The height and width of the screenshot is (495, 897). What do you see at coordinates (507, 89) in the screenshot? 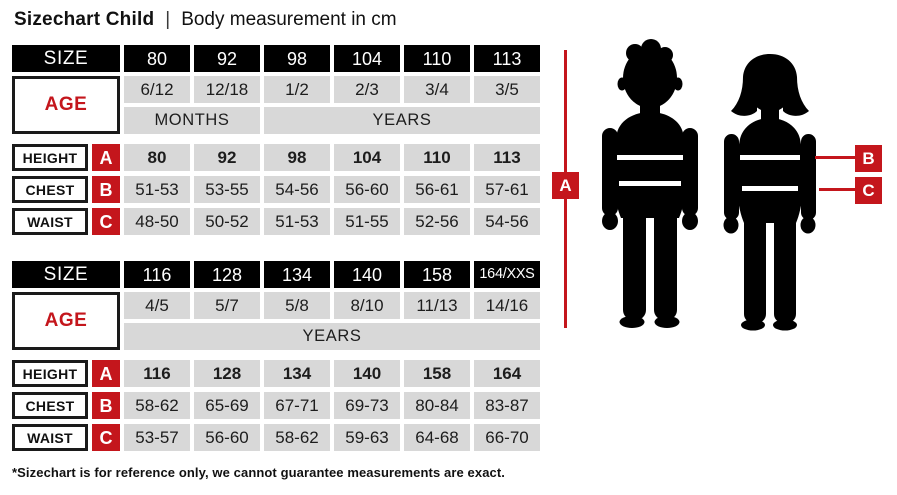
I see `age-value: 3/5` at bounding box center [507, 89].